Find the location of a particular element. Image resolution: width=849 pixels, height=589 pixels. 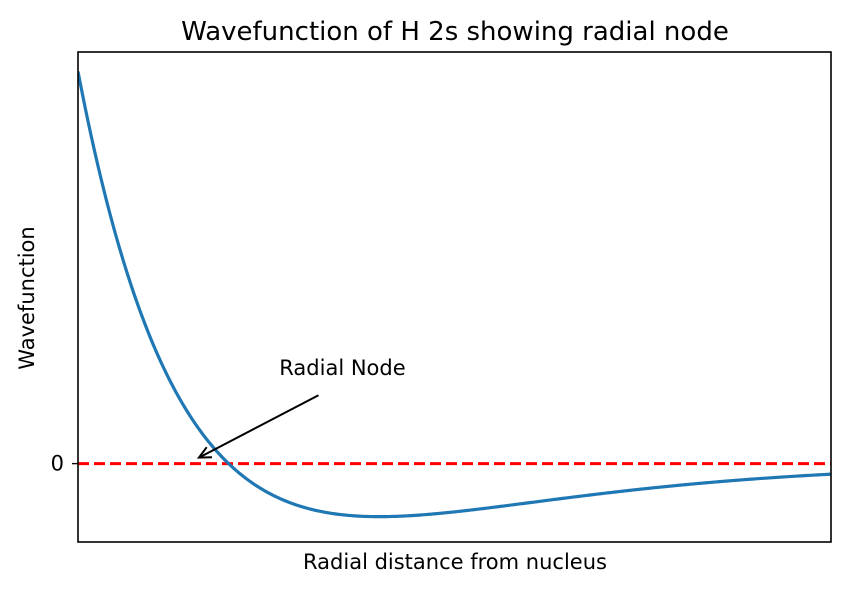

chart-title: Wavefunction of H 2s showing radial node is located at coordinates (455, 32).